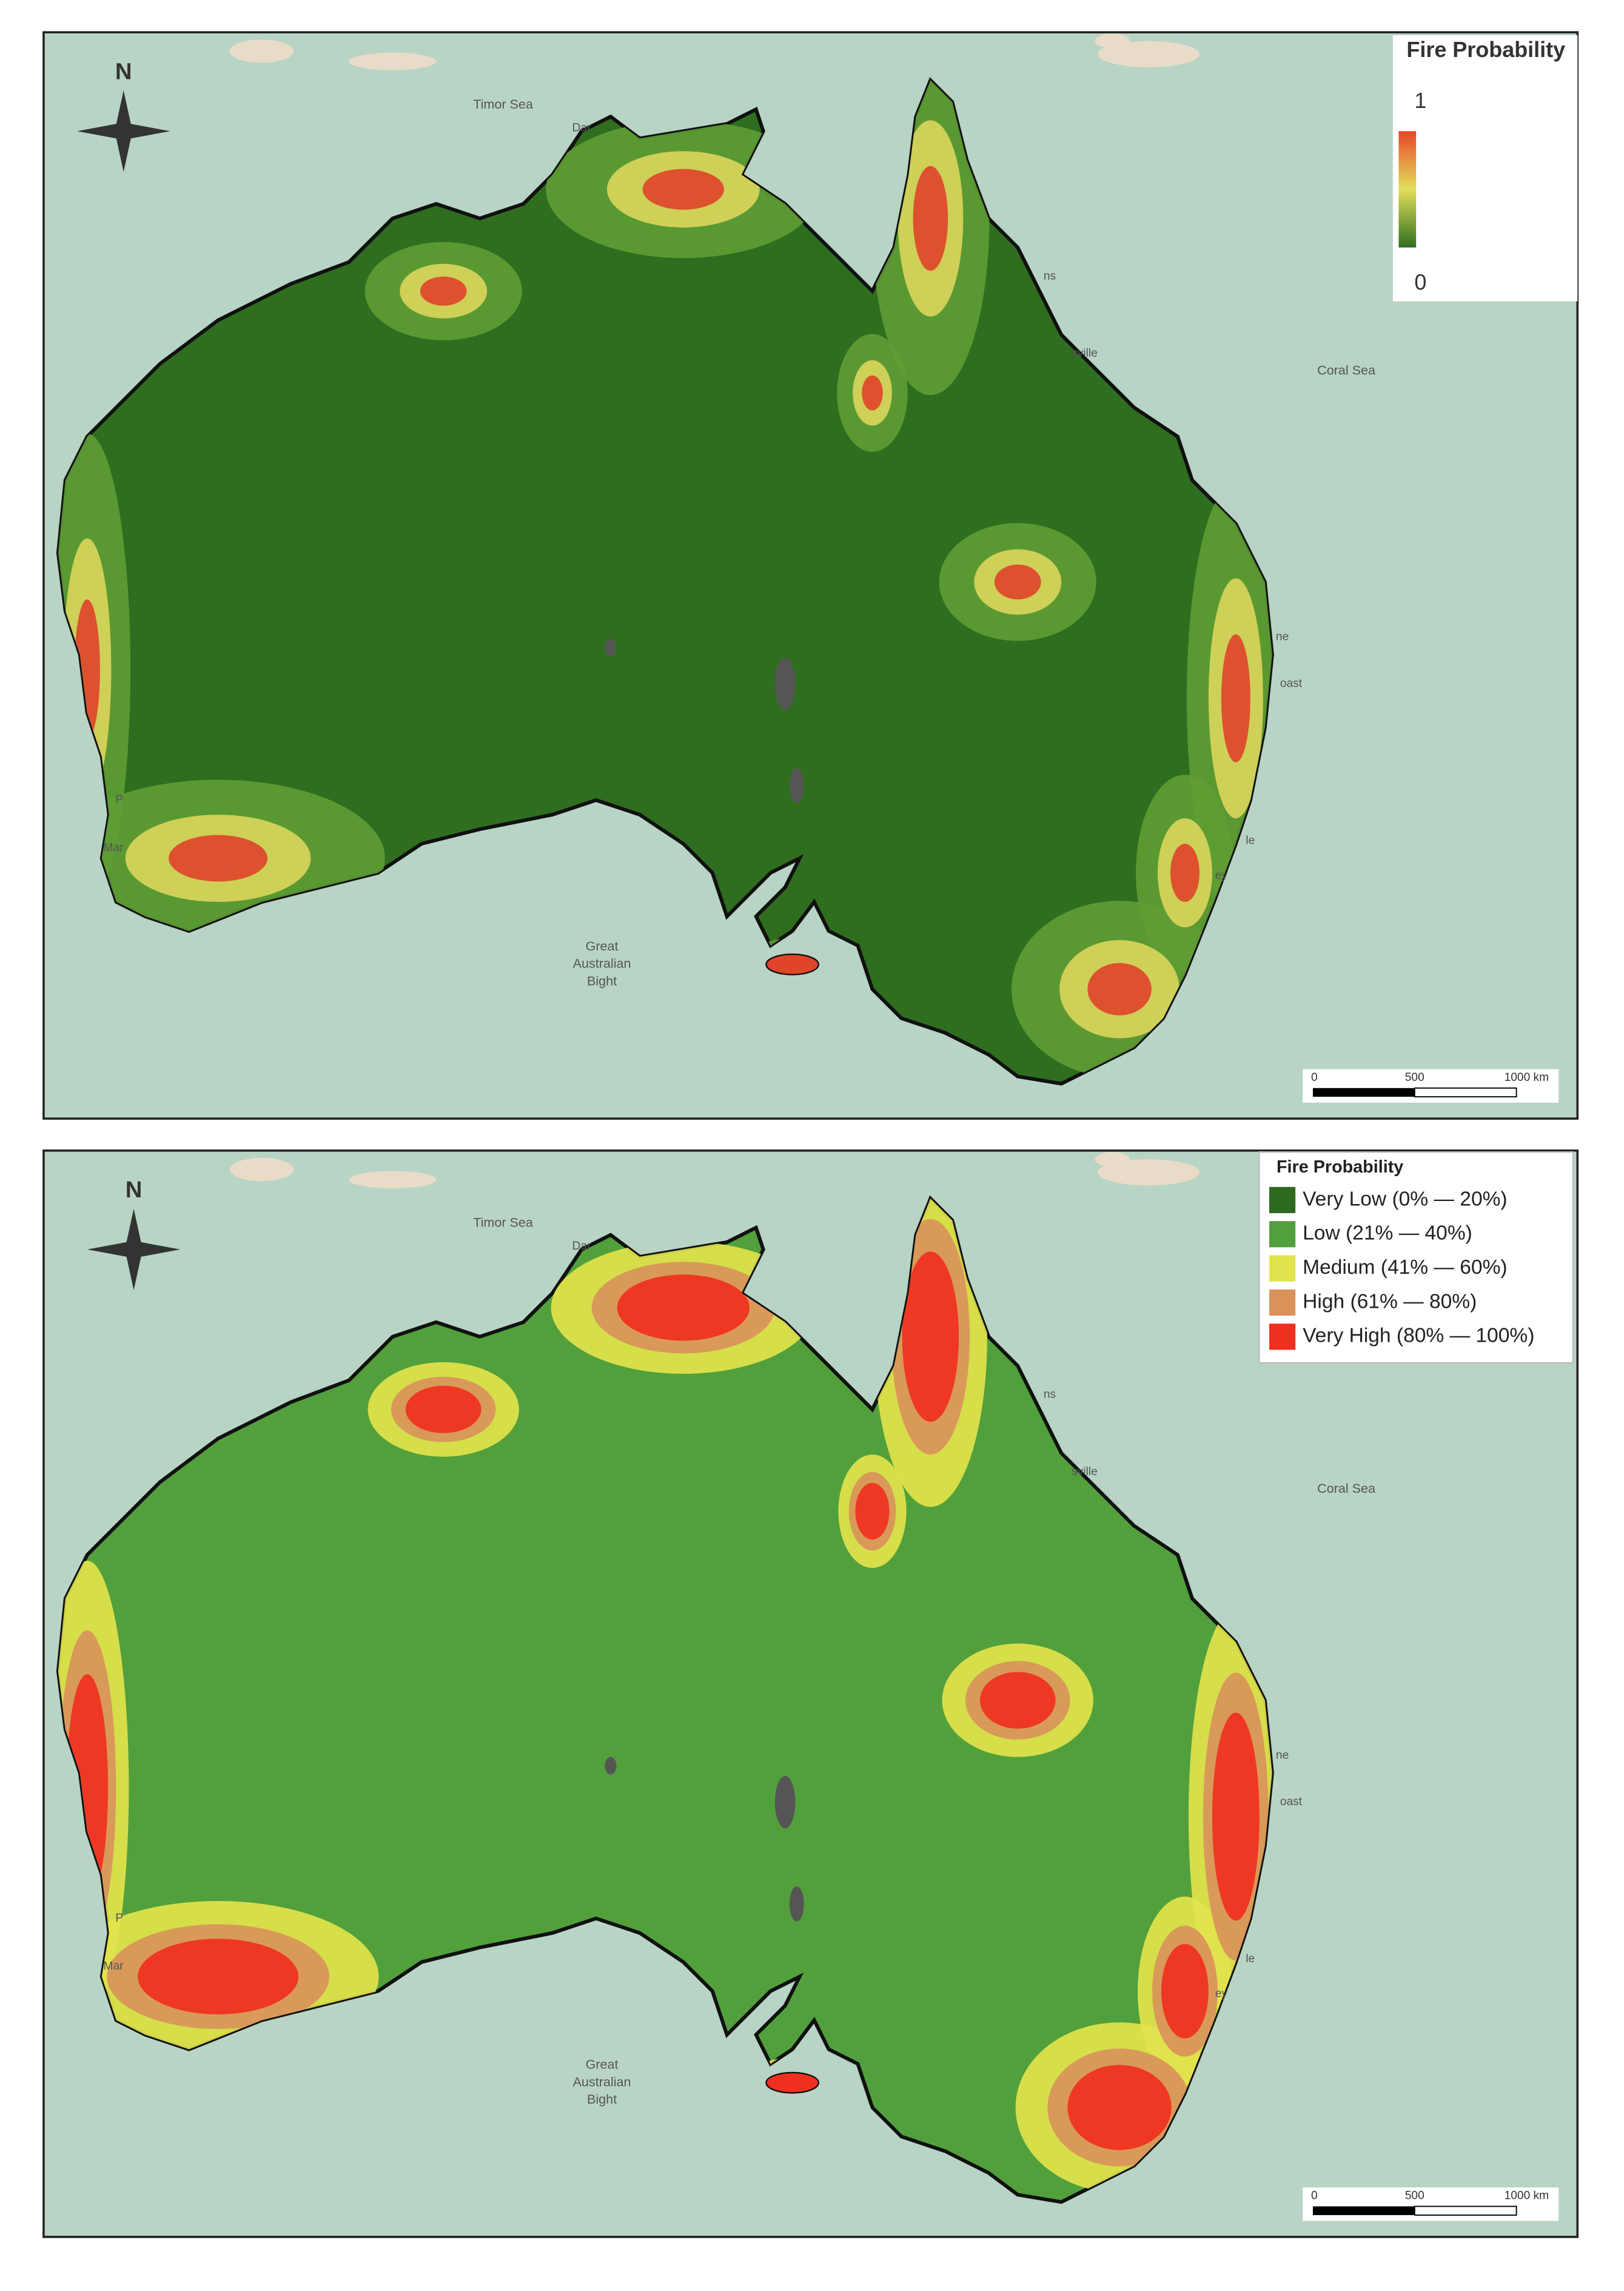  What do you see at coordinates (1387, 1233) in the screenshot?
I see `legend-label: Low (21% — 40%)` at bounding box center [1387, 1233].